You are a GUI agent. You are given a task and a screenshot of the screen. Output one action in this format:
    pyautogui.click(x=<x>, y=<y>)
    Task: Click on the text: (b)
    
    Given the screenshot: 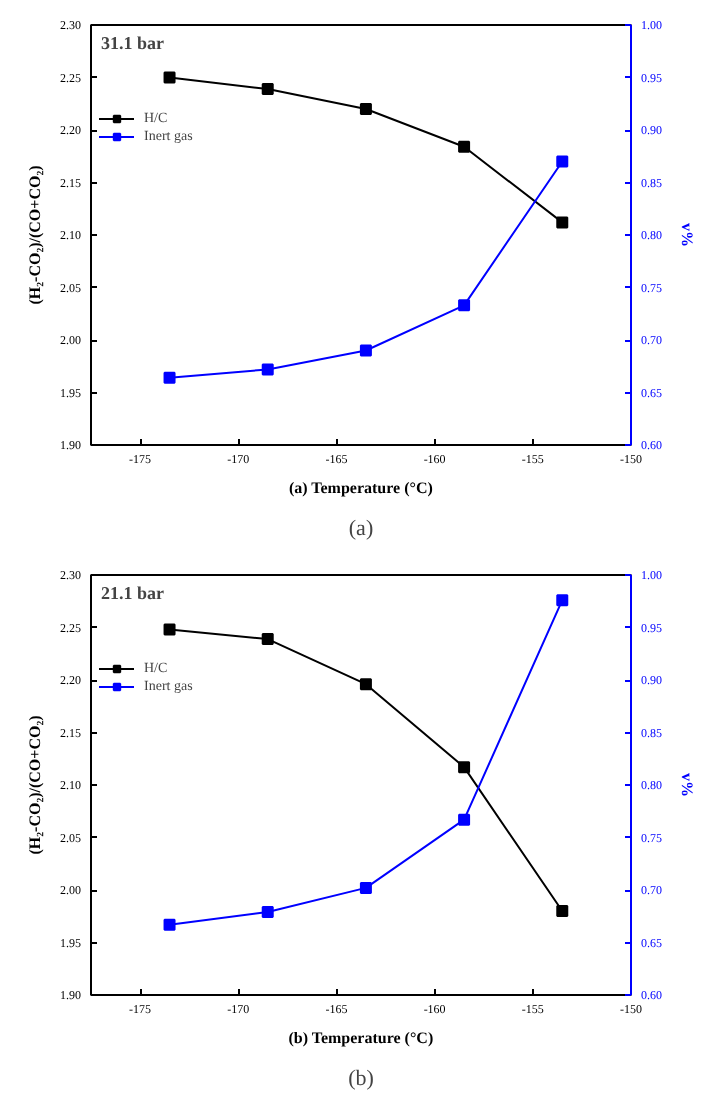 What is the action you would take?
    pyautogui.click(x=361, y=1079)
    